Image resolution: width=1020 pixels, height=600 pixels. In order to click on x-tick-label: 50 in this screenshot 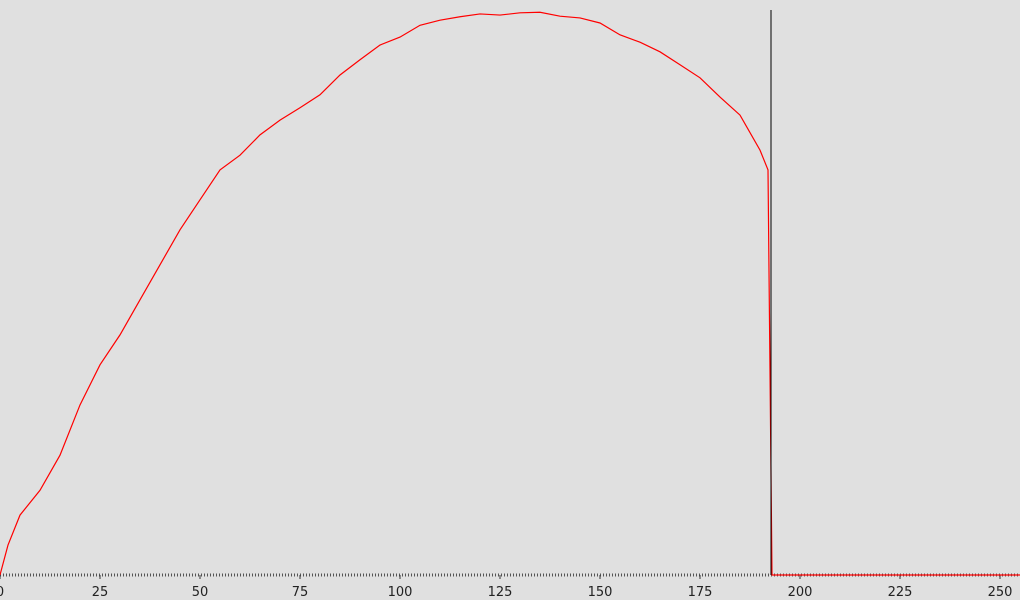, I will do `click(200, 592)`.